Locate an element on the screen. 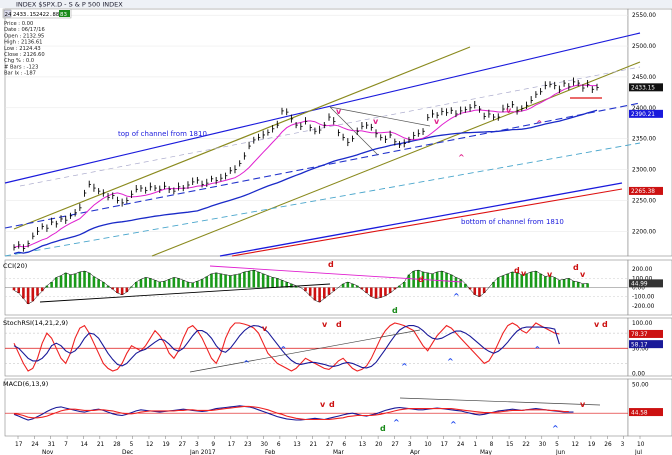  x-day-label: 1 is located at coordinates (475, 445).